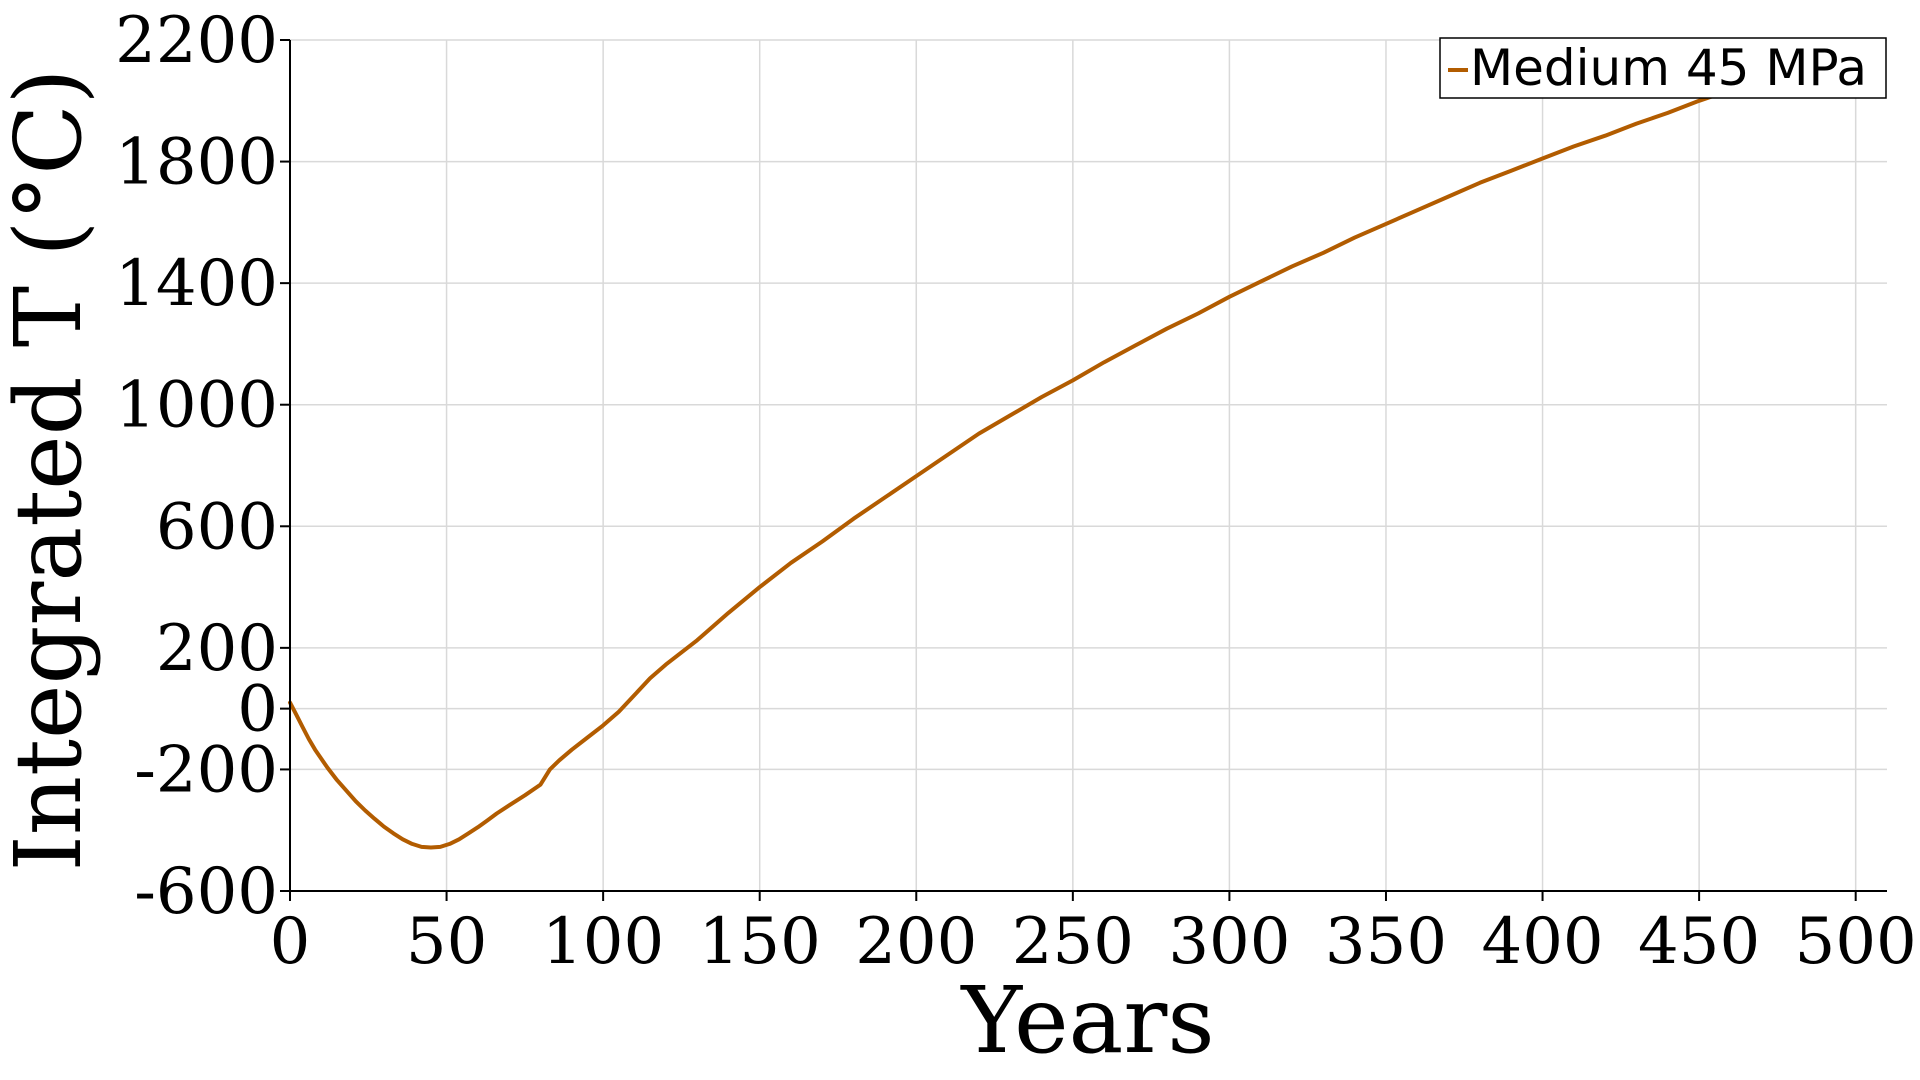 The width and height of the screenshot is (1920, 1080). I want to click on x-tick-label: 400, so click(1542, 942).